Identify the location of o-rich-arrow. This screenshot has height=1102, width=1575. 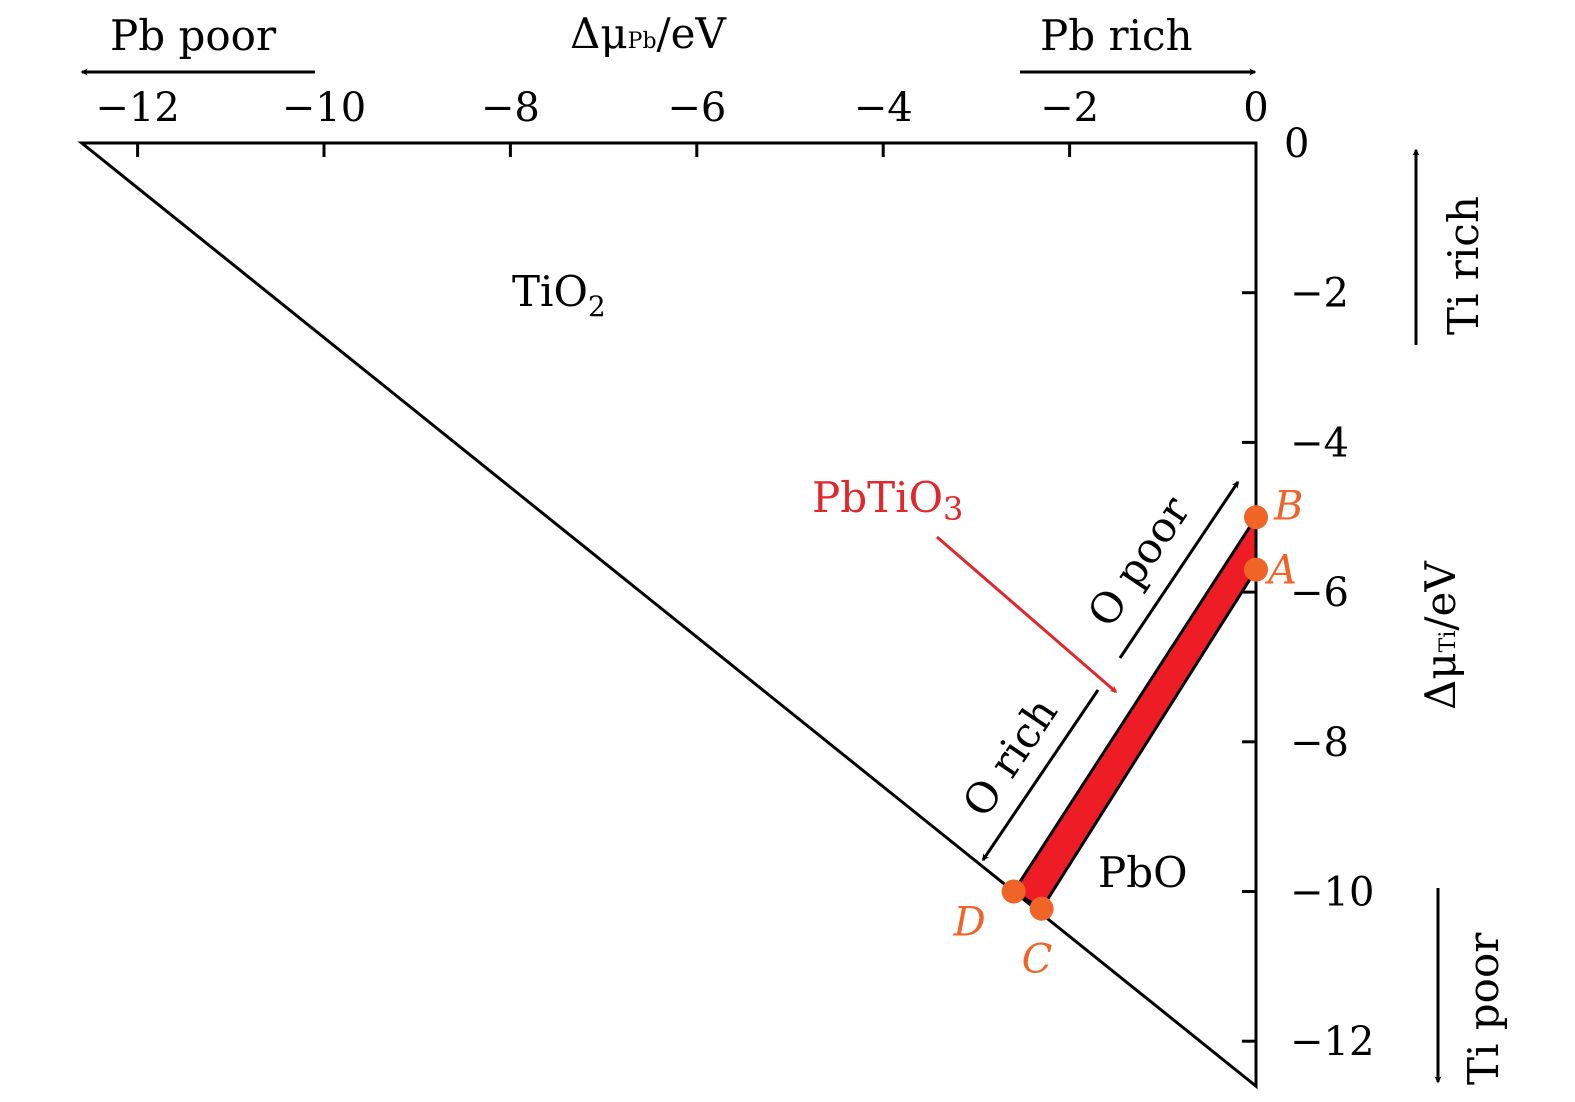
(1040, 775).